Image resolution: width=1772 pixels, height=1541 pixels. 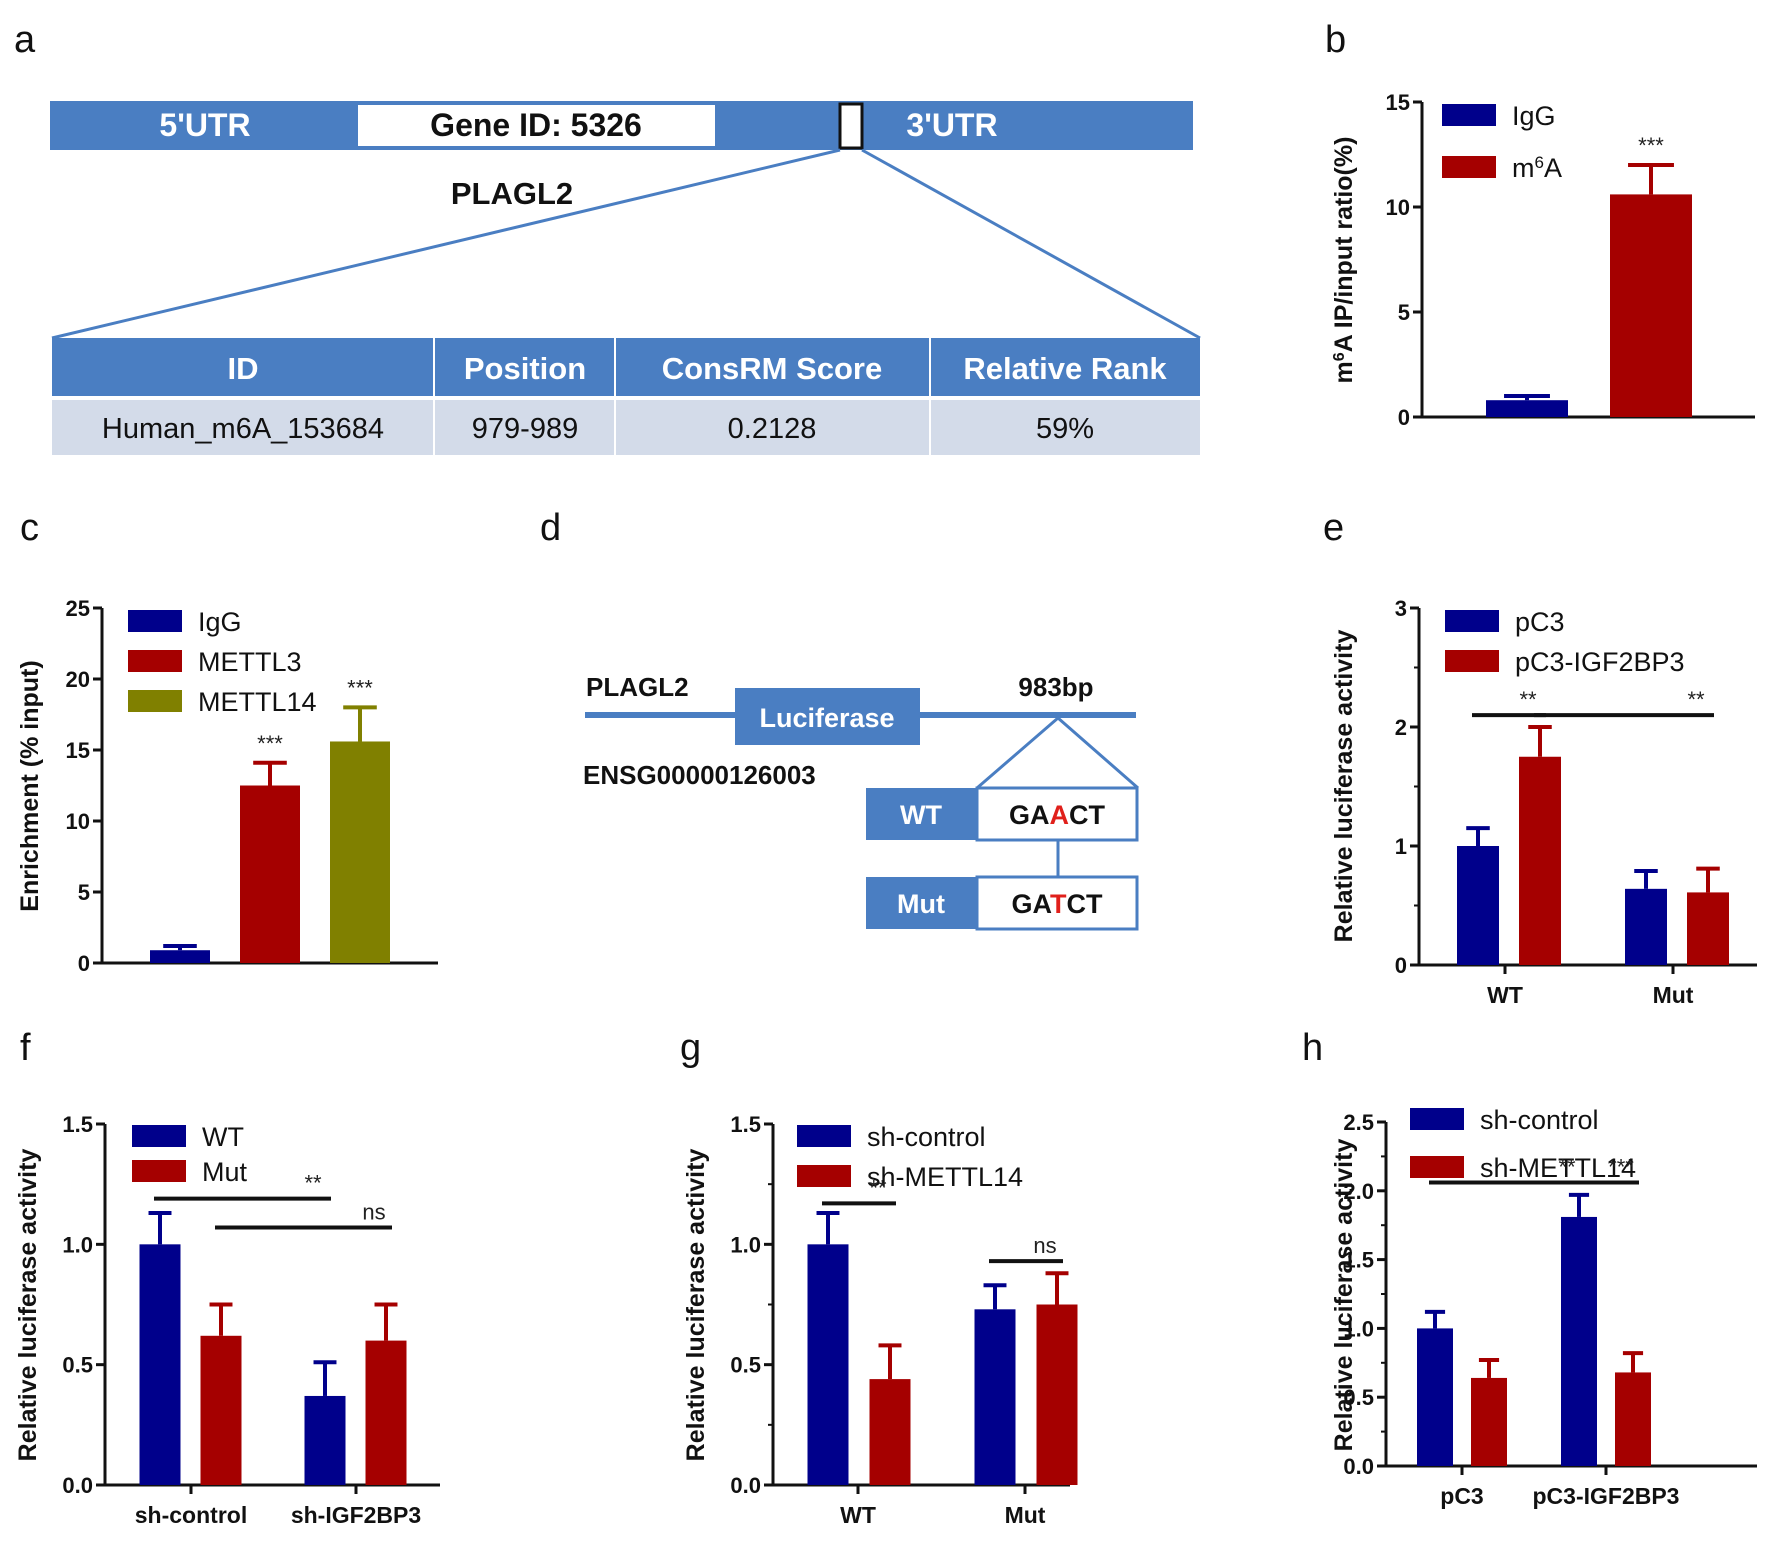 What do you see at coordinates (1651, 305) in the screenshot?
I see `bar-m6a` at bounding box center [1651, 305].